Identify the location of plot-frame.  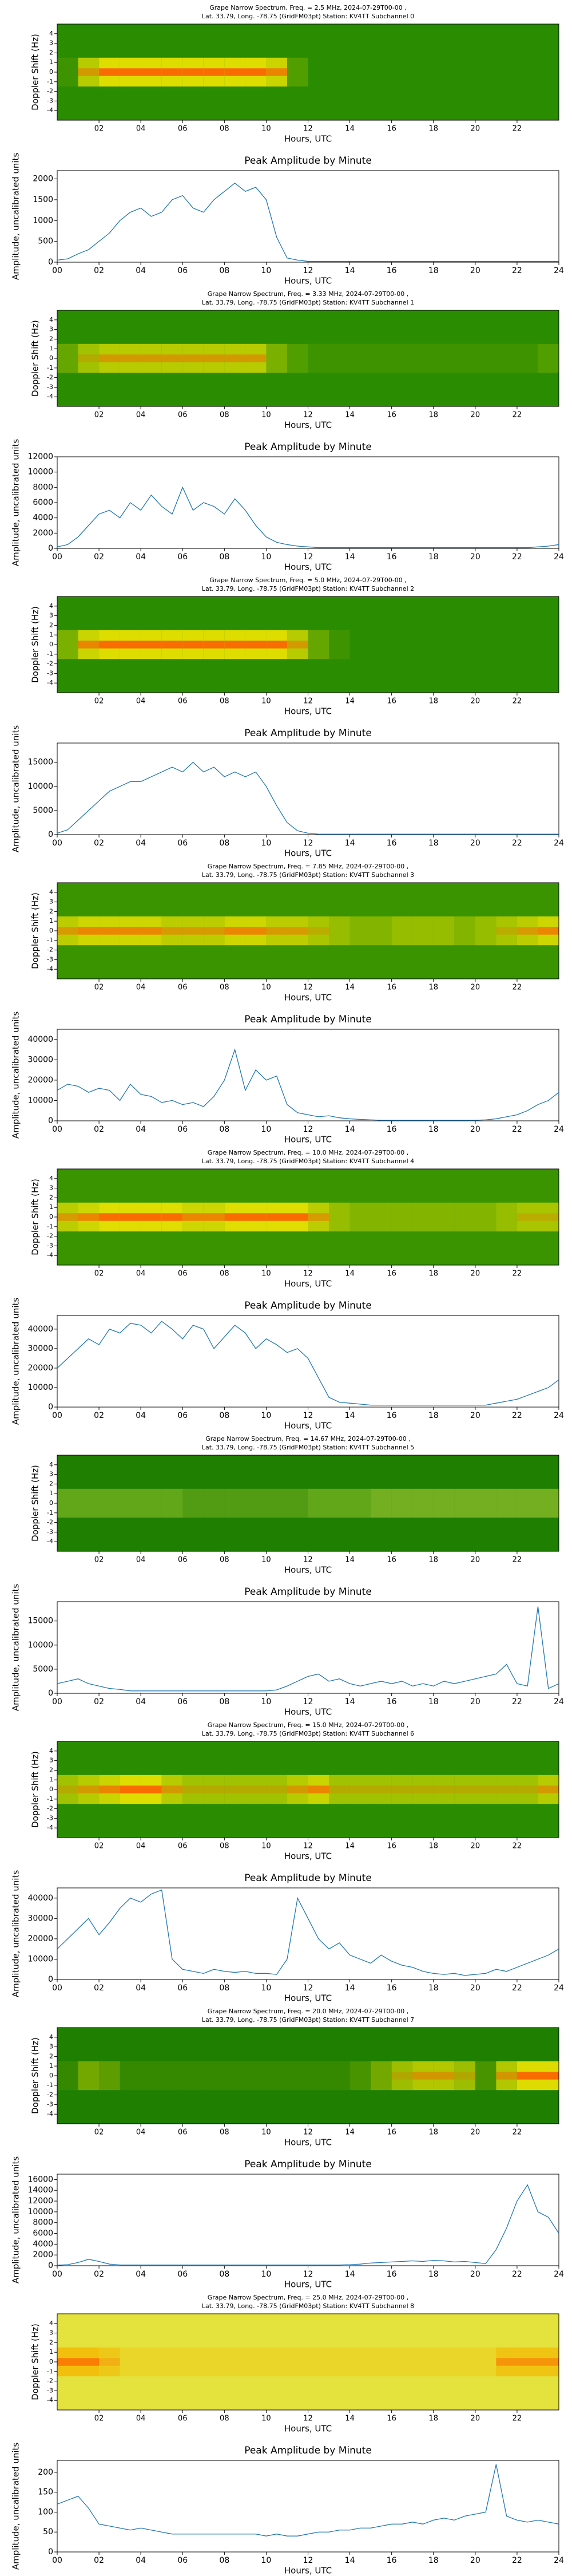
(308, 502).